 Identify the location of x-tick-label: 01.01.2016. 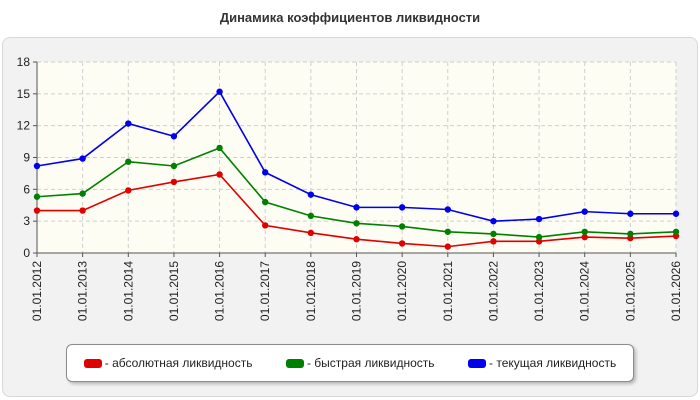
(220, 291).